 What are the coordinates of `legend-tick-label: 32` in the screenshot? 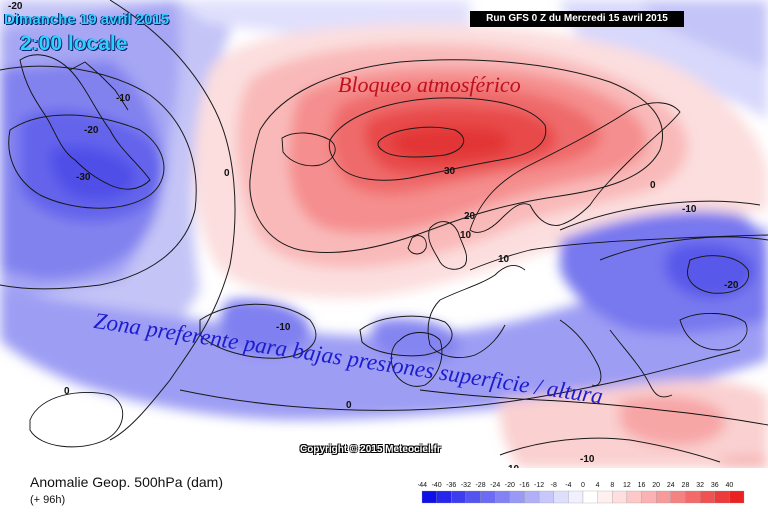 It's located at (700, 485).